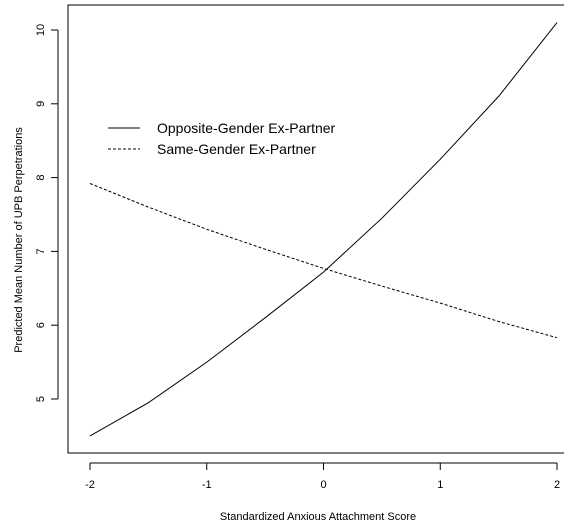  Describe the element at coordinates (90, 485) in the screenshot. I see `x-tick-label: -2` at that location.